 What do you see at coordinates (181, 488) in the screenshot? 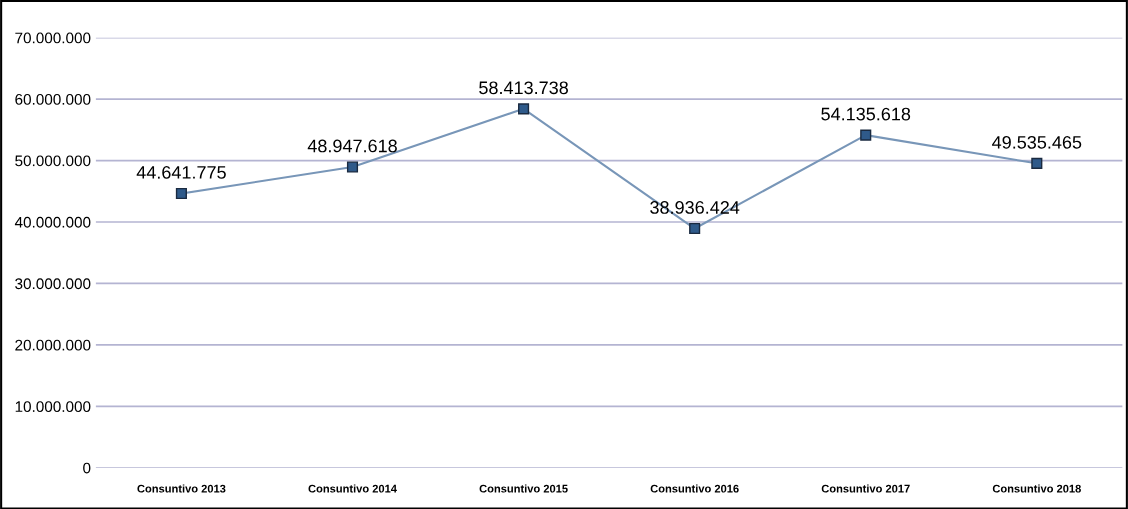
I see `x-tick-label: Consuntivo 2013` at bounding box center [181, 488].